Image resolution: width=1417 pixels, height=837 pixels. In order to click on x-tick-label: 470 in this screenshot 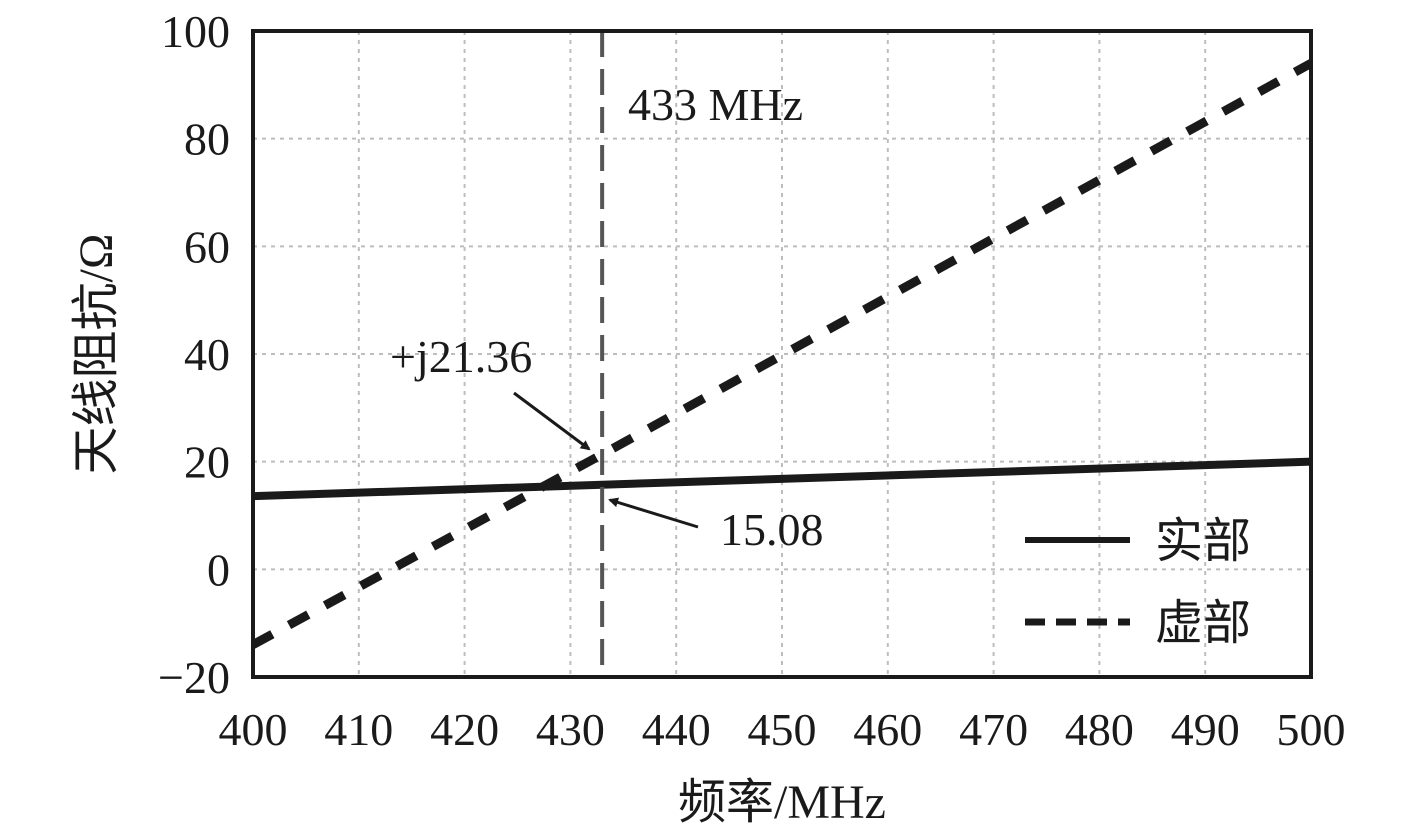, I will do `click(993, 729)`.